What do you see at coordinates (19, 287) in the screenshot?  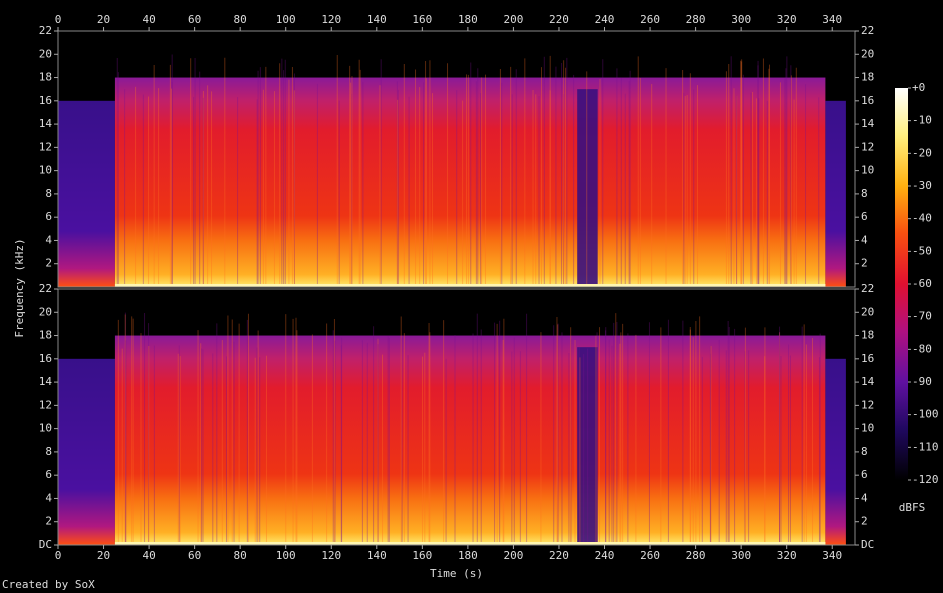 I see `y-axis-label: Frequency (kHz)` at bounding box center [19, 287].